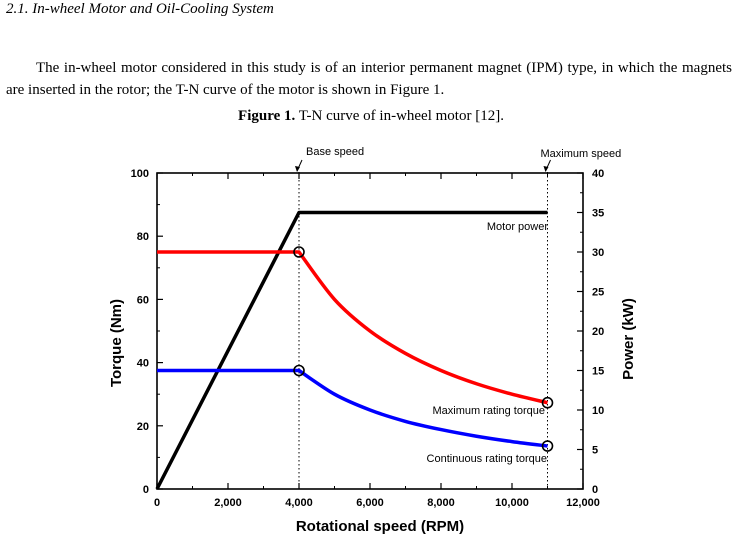 The height and width of the screenshot is (544, 742). What do you see at coordinates (598, 411) in the screenshot?
I see `y2-tick-label: 10` at bounding box center [598, 411].